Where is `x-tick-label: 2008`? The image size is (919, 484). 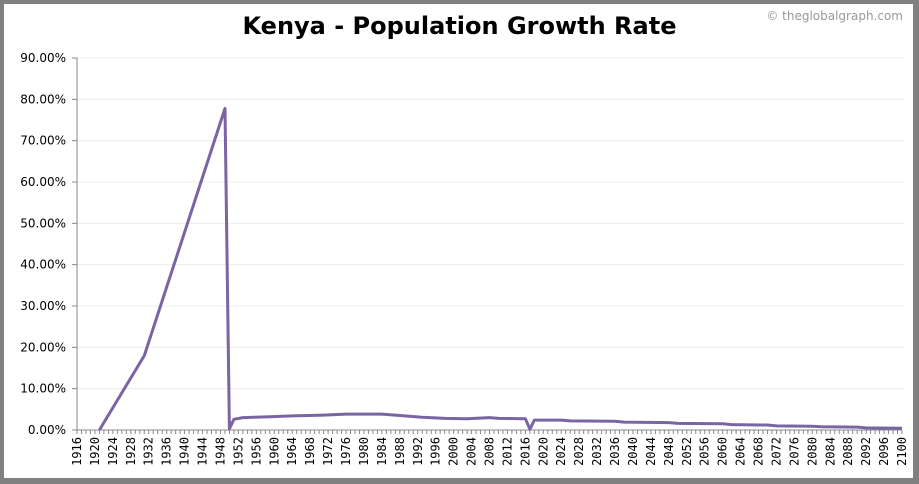 x-tick-label: 2008 is located at coordinates (490, 451).